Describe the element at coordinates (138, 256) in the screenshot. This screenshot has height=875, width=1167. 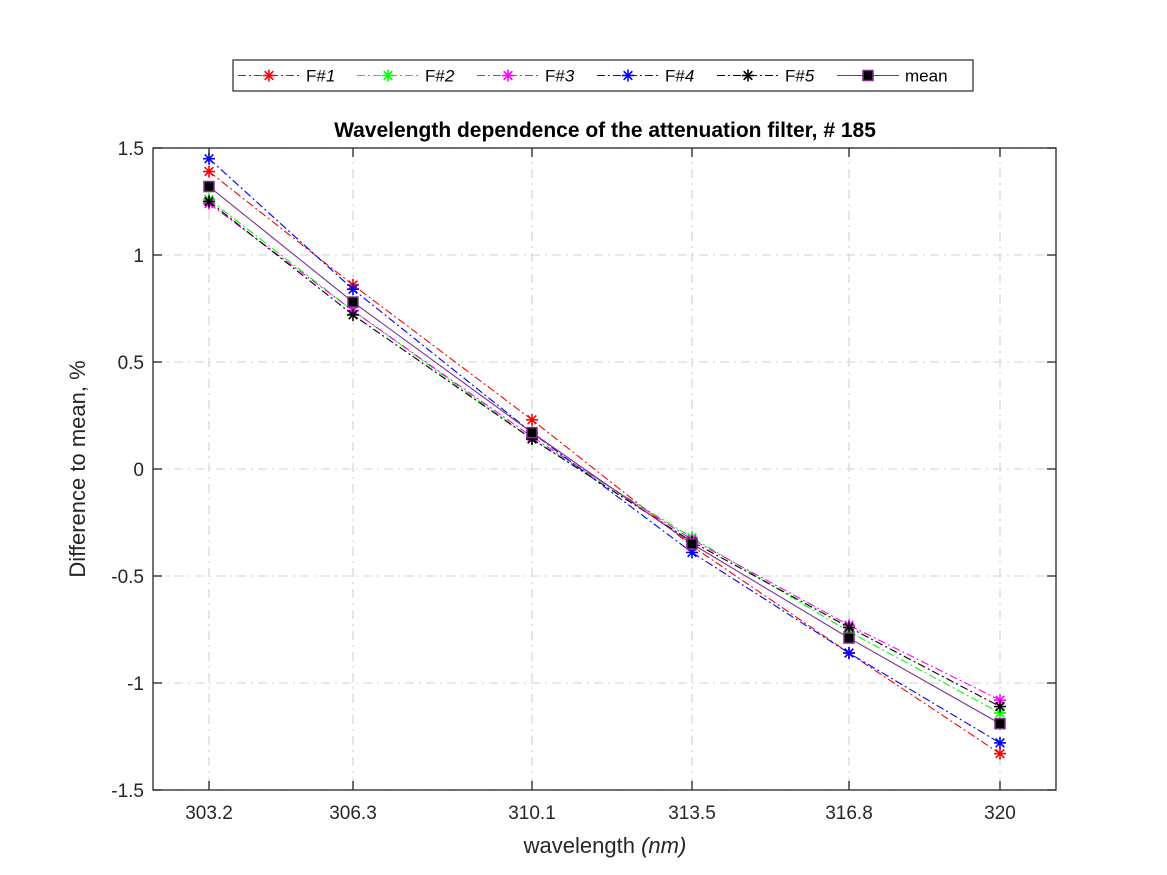
I see `y-tick-label: 1` at that location.